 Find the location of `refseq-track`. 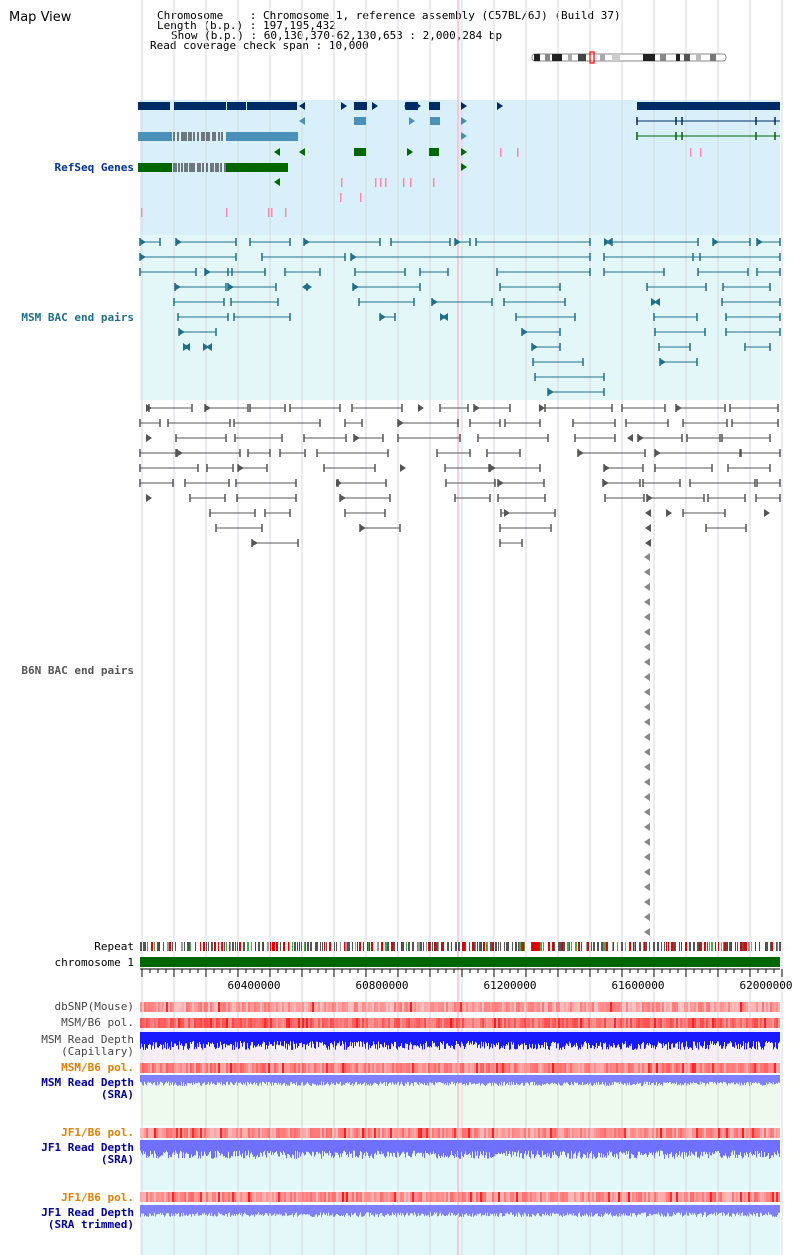

refseq-track is located at coordinates (459, 159).